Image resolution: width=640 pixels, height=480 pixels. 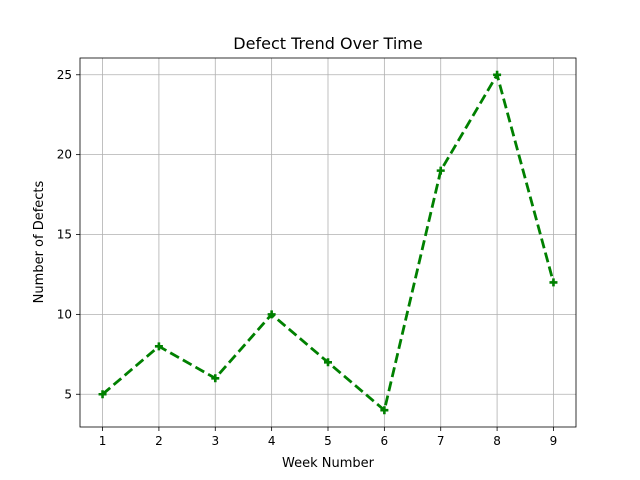 I want to click on x-axis-ticks: 1 2 3 4 5 6 7 8 9, so click(x=328, y=437).